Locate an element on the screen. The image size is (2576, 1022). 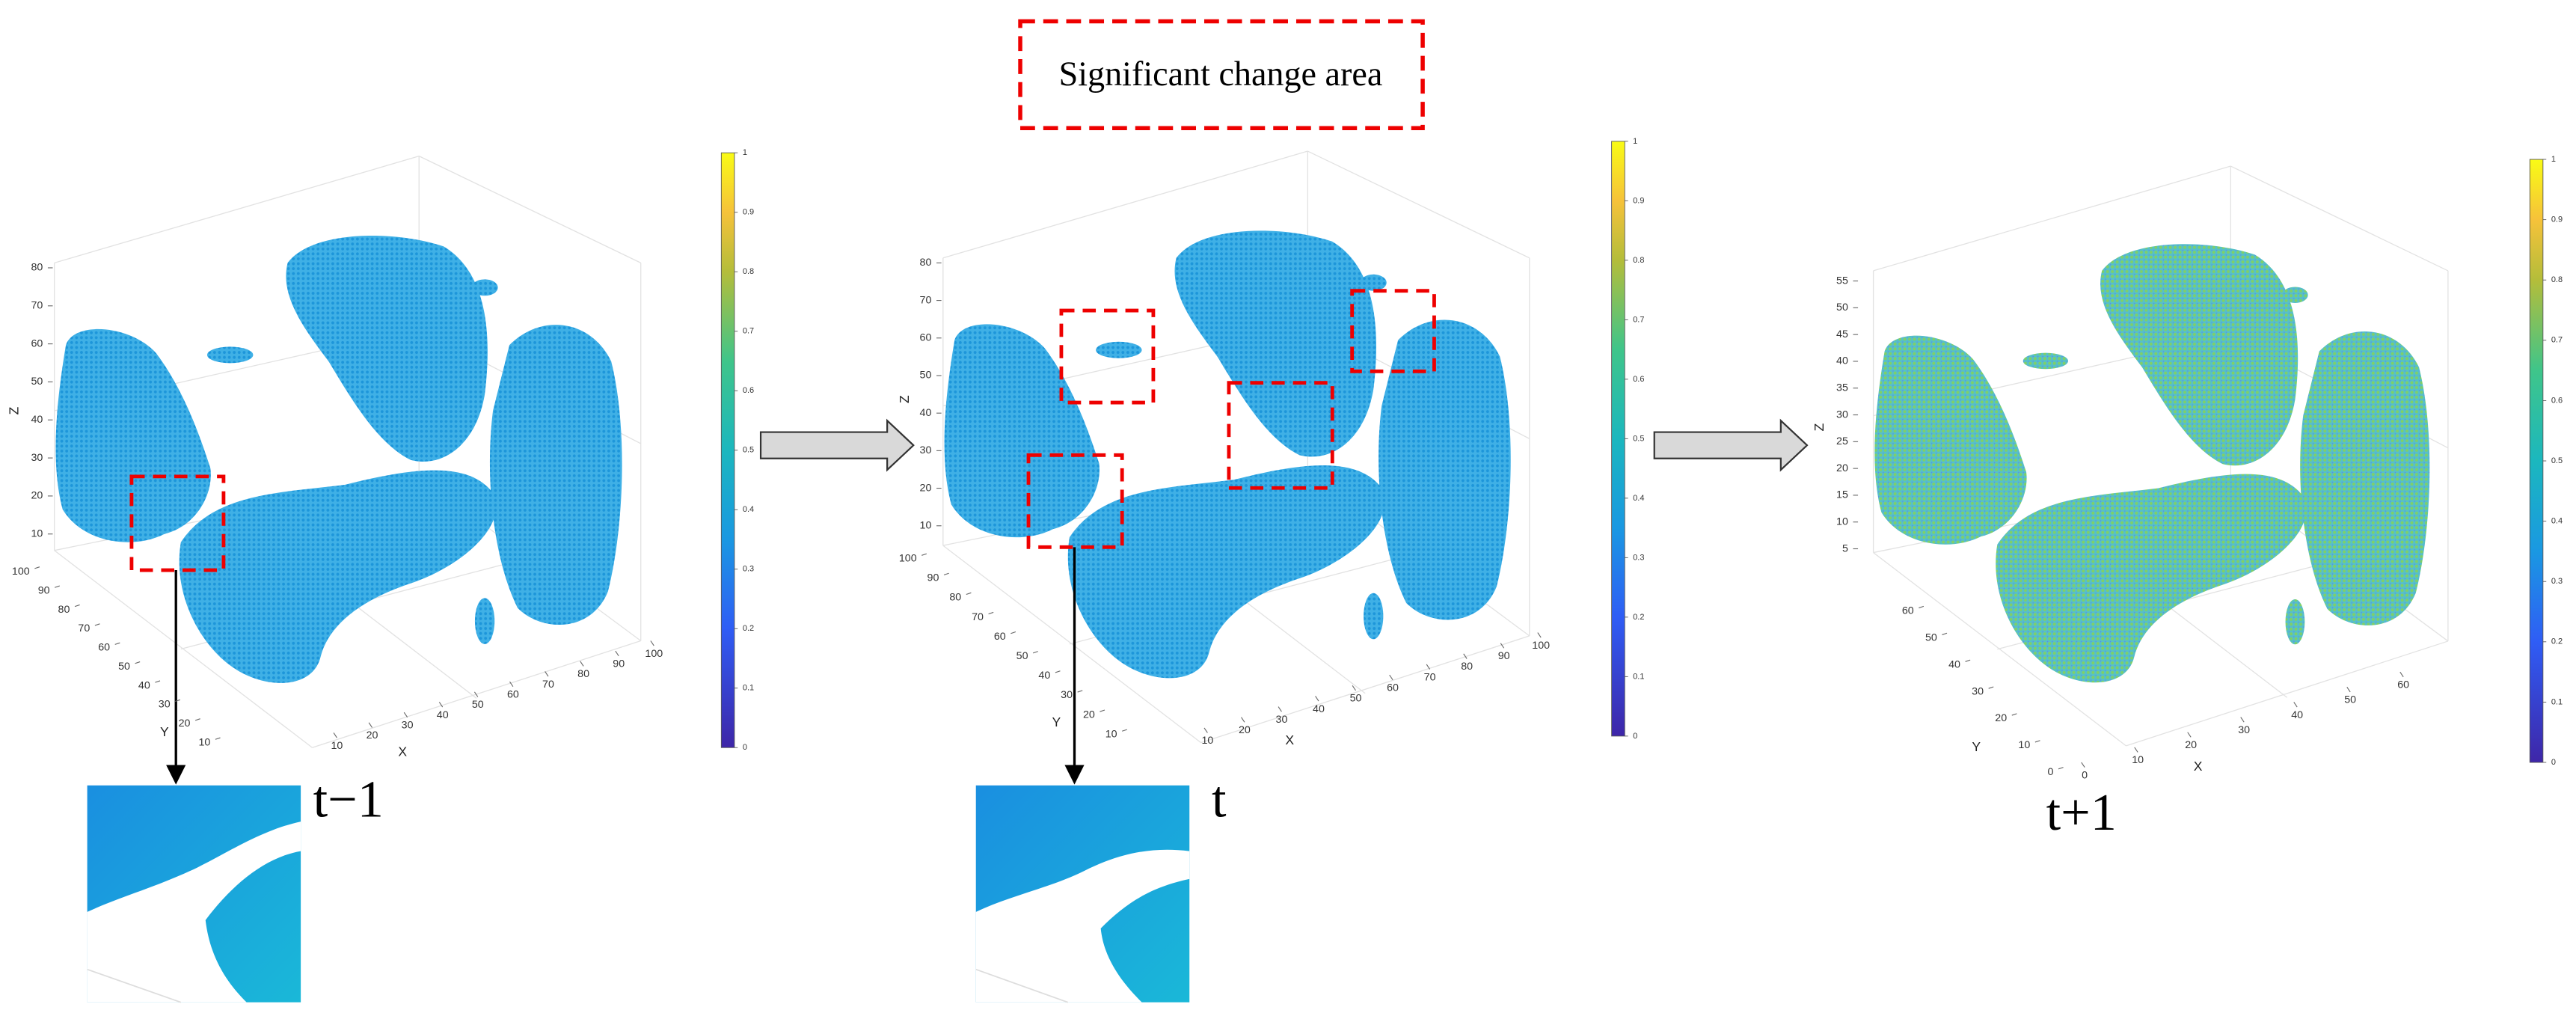
z-tick-label: 60 is located at coordinates (926, 338).